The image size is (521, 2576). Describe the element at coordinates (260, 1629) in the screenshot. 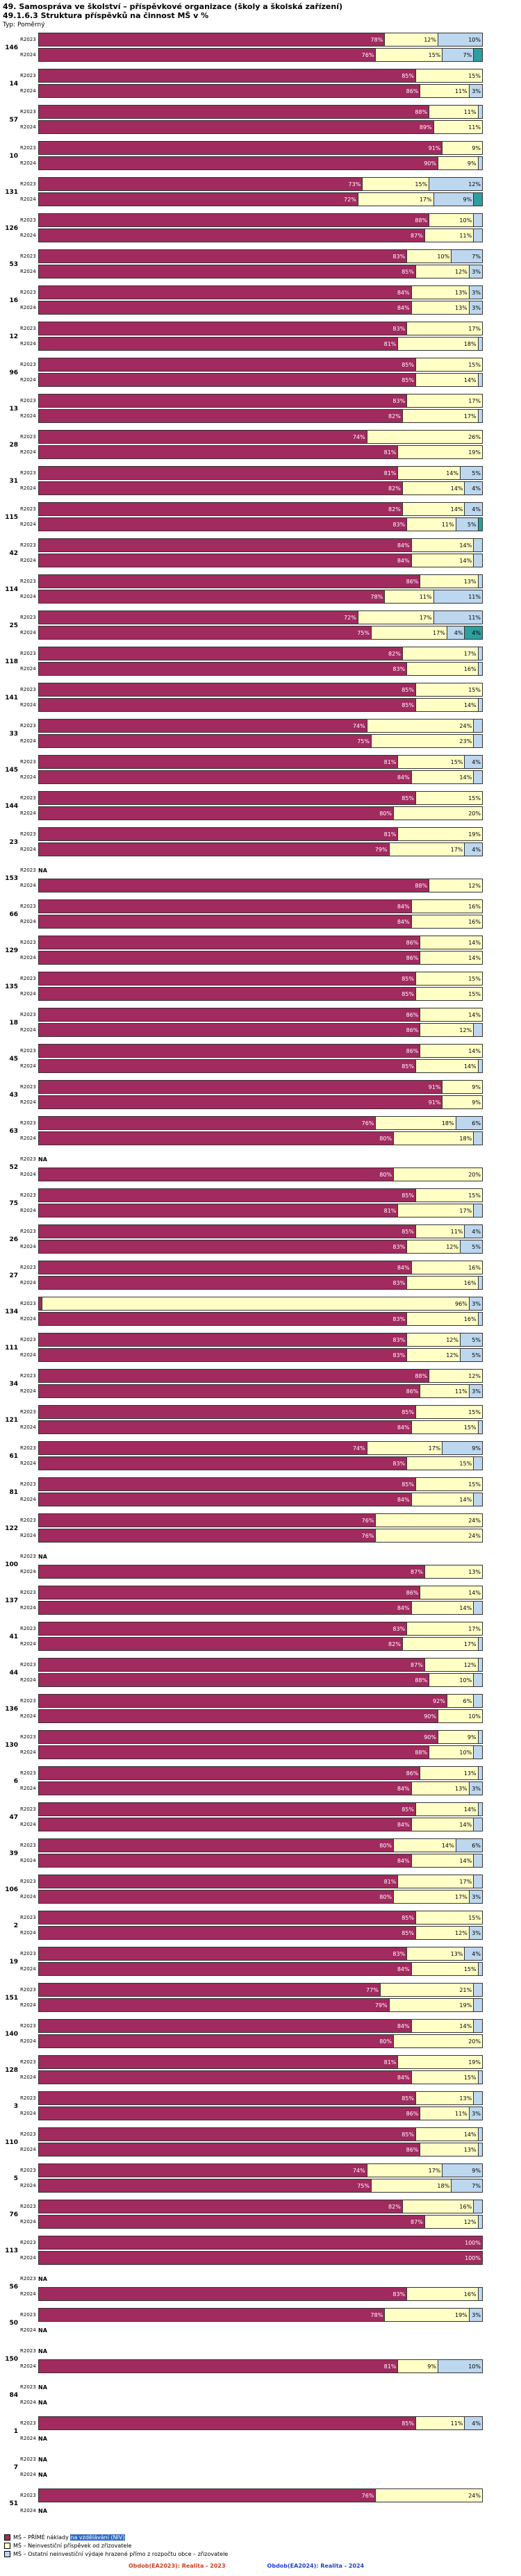

I see `stacked-bar: 83% 17%` at that location.